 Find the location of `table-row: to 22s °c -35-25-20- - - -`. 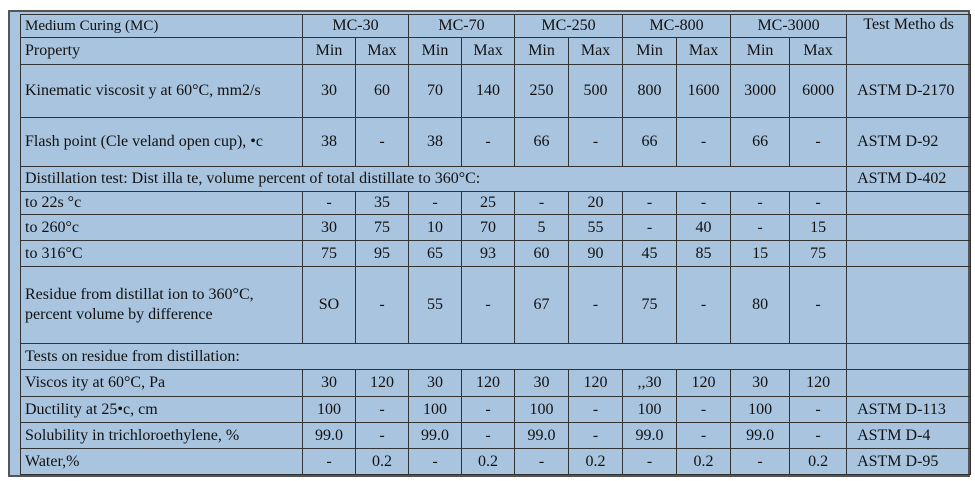

table-row: to 22s °c -35-25-20- - - - is located at coordinates (496, 203).